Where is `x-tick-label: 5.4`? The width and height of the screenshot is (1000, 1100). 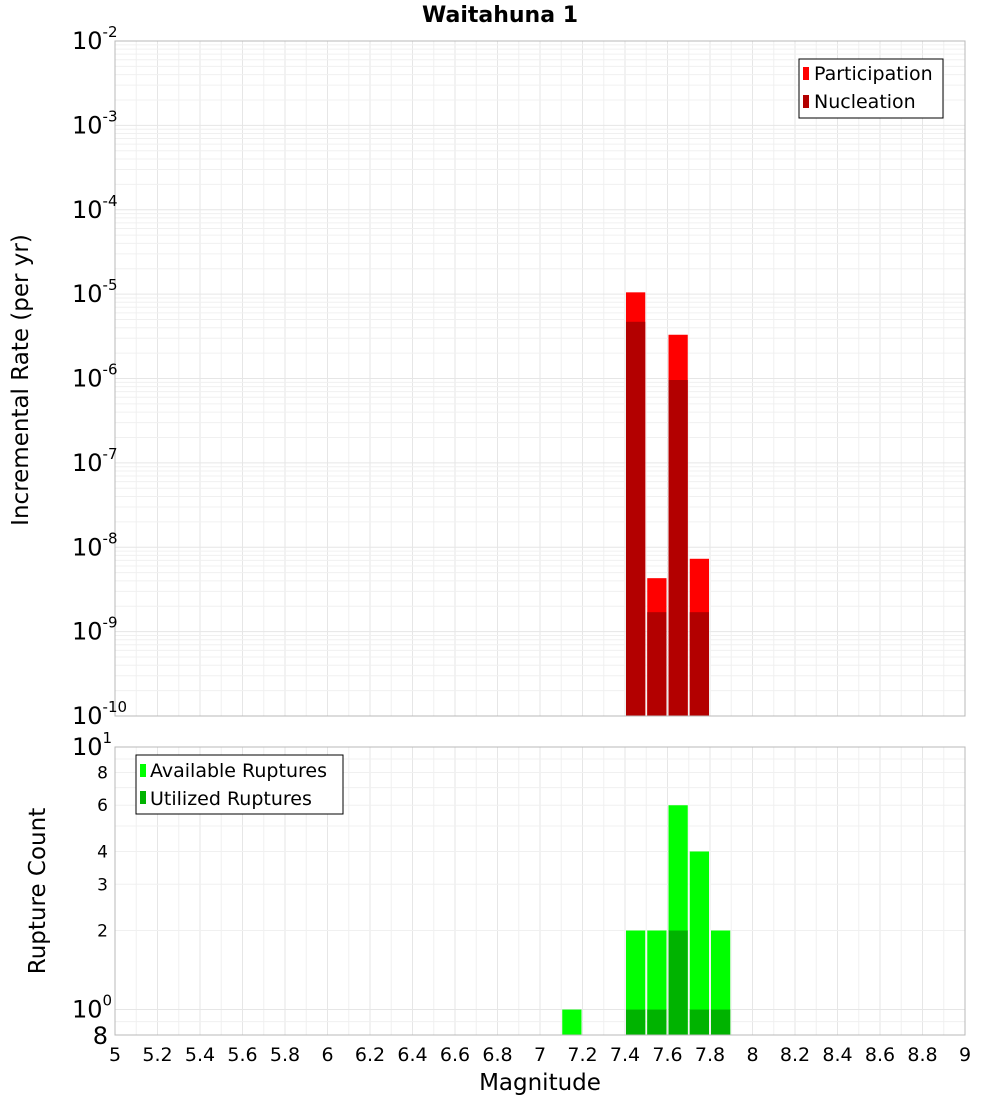
x-tick-label: 5.4 is located at coordinates (200, 1055).